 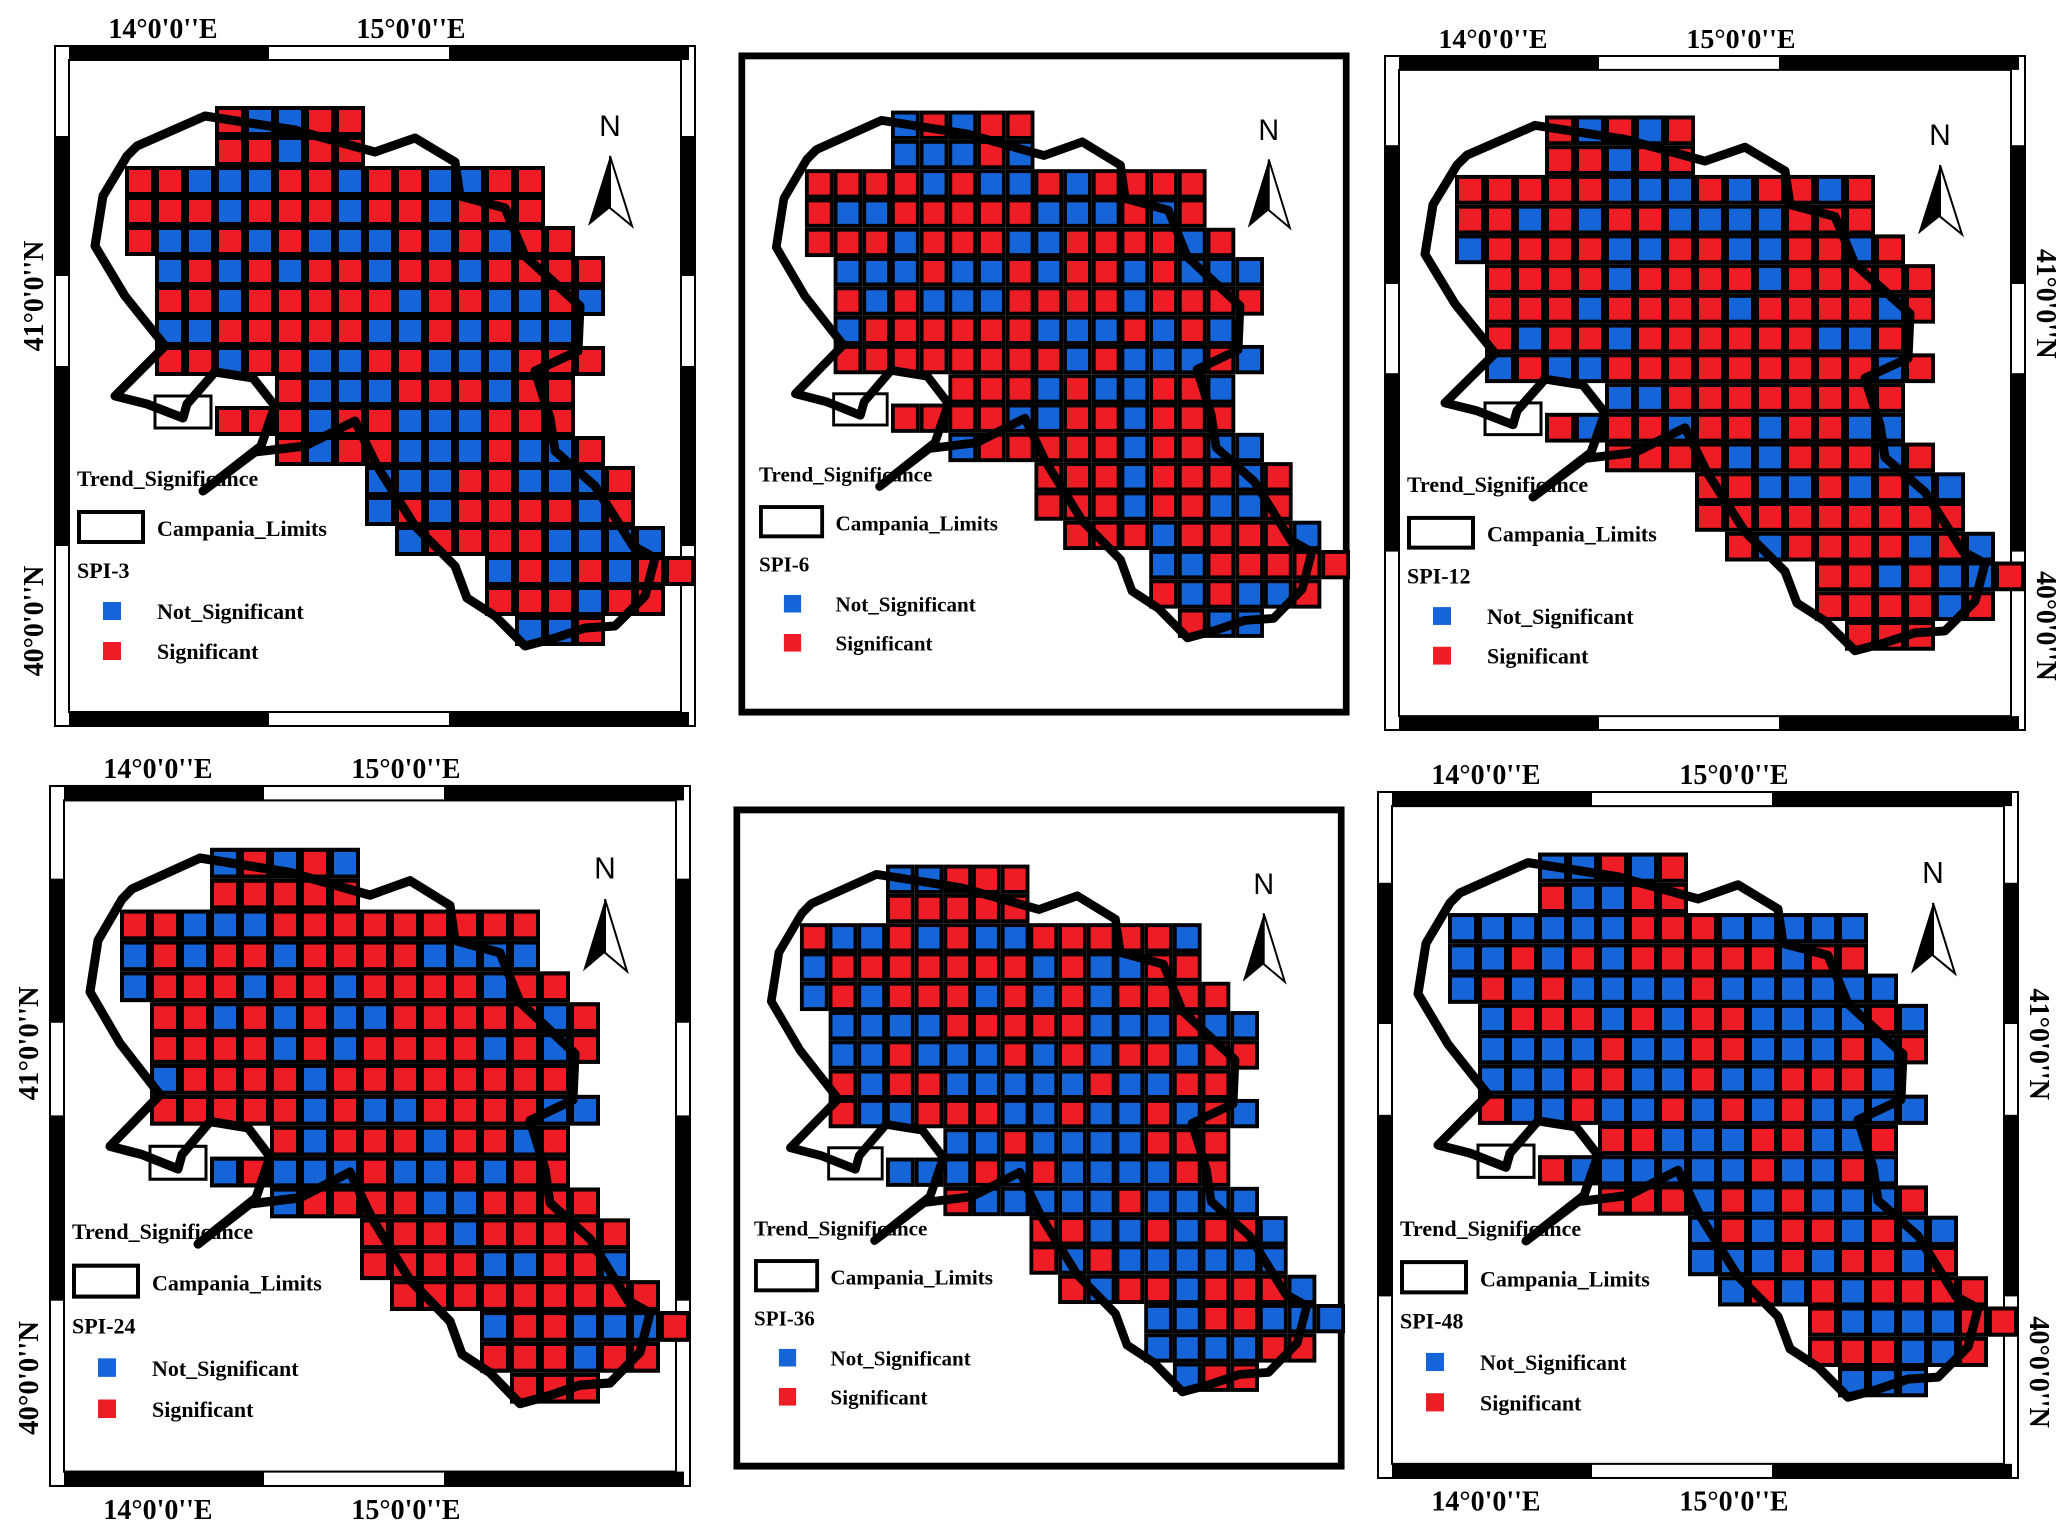 I want to click on legend-not-significant-label: Not_Significant, so click(x=1560, y=616).